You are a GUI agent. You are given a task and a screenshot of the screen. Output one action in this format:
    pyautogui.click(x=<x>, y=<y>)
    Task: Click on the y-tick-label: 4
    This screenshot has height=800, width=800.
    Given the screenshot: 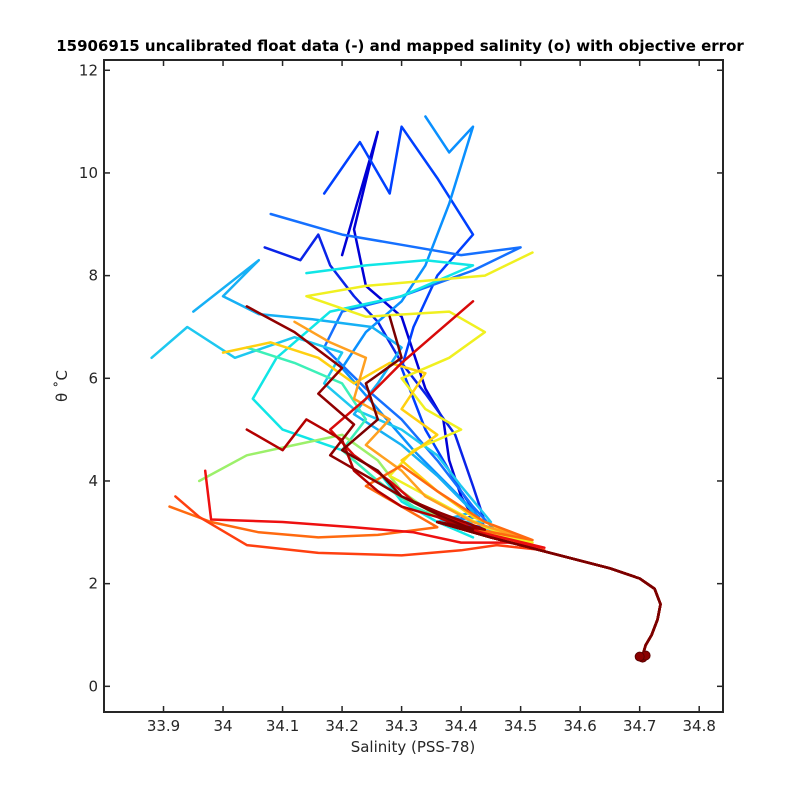 What is the action you would take?
    pyautogui.click(x=93, y=481)
    